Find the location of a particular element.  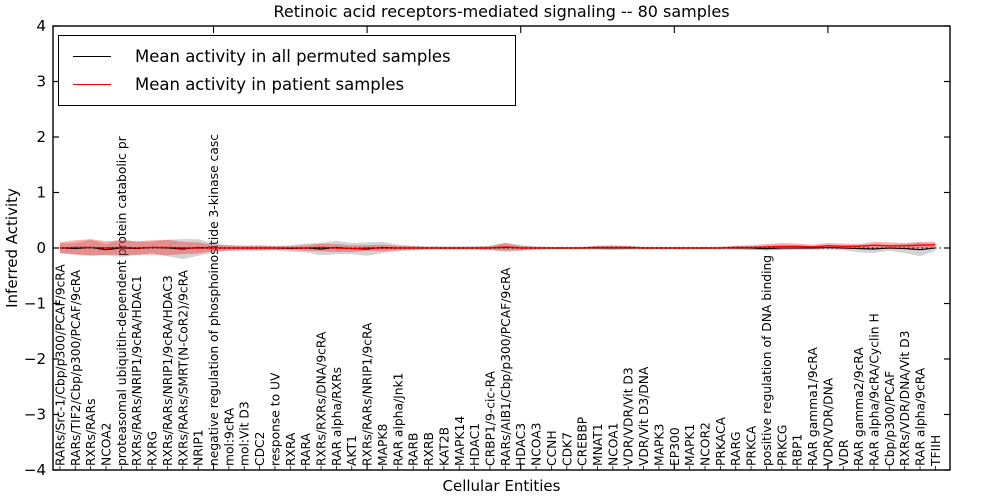

x-tick-label: RXRs/RXRs/DNA/9cRA is located at coordinates (322, 398).